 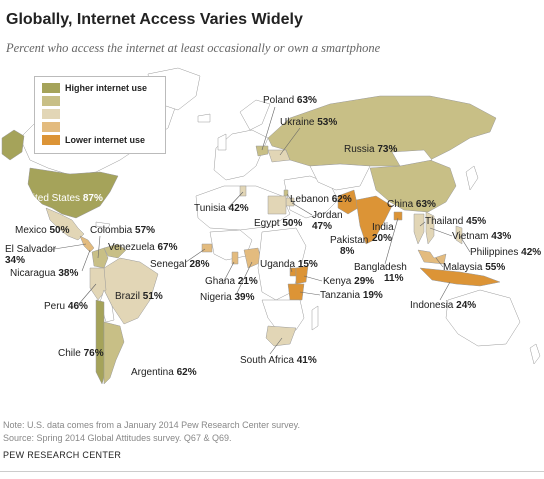 I want to click on indonesia-shape, so click(x=460, y=277).